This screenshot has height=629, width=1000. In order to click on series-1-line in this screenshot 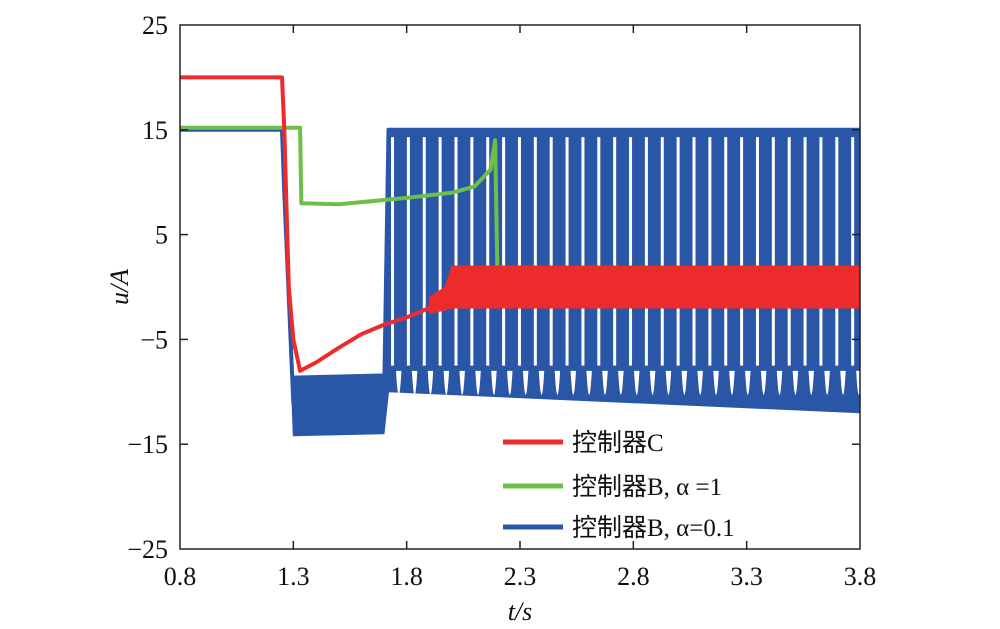, I will do `click(340, 196)`.